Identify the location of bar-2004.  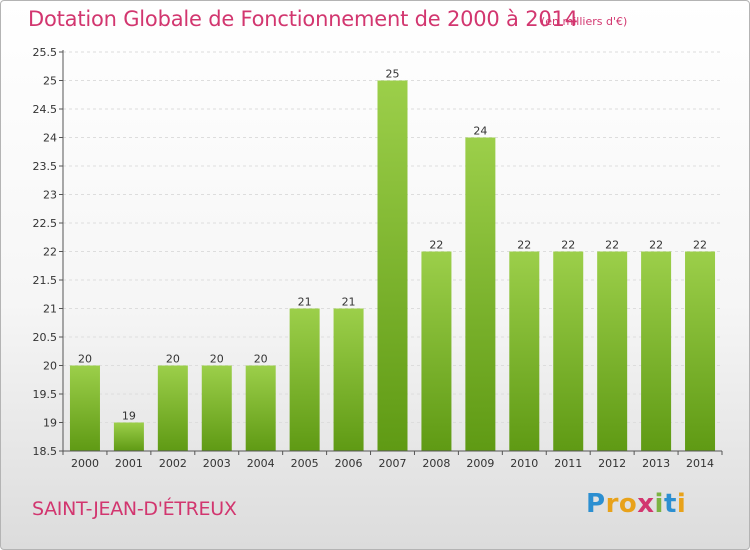
(260, 408).